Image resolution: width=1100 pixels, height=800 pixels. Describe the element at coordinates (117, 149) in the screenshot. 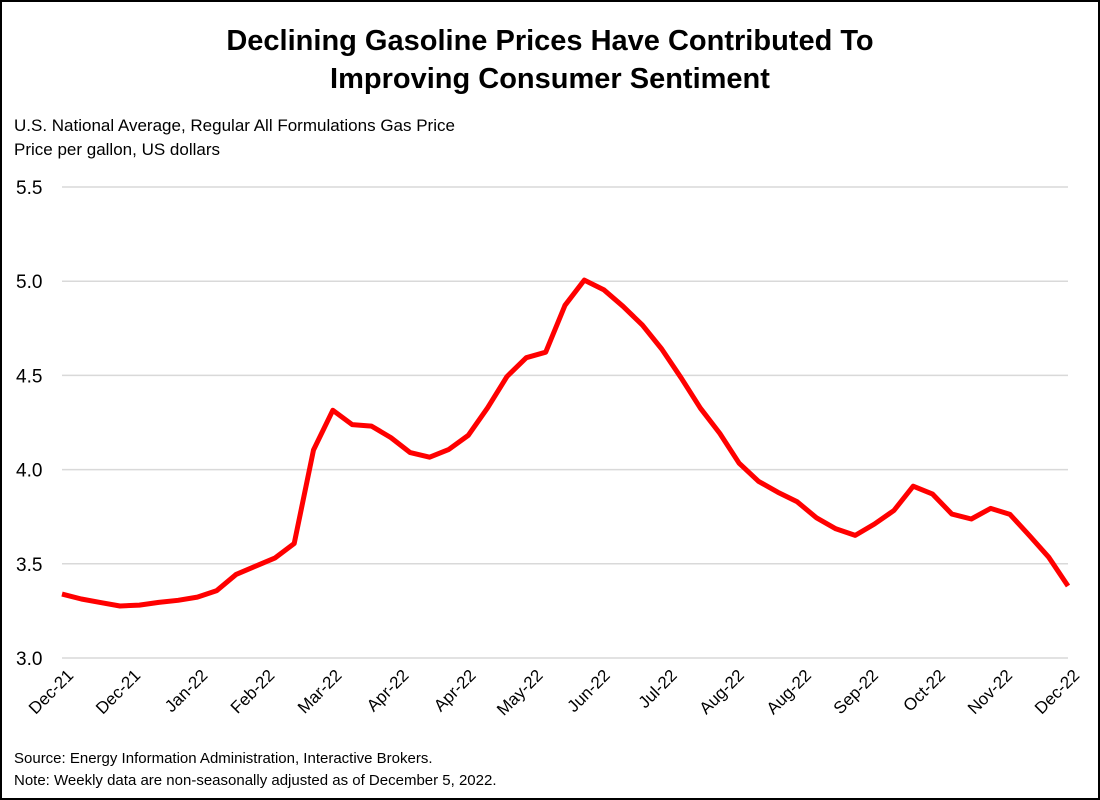

I see `chart-subtitle-2: Price per gallon, US dollars` at that location.